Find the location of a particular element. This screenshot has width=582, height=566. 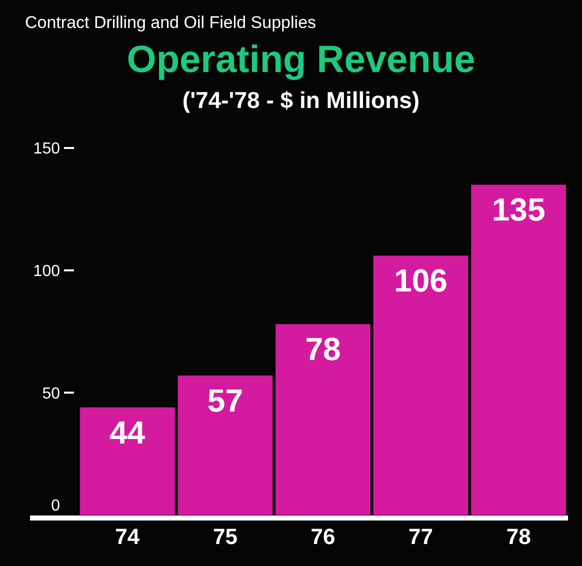

y-tick-label: 0 is located at coordinates (55, 506).